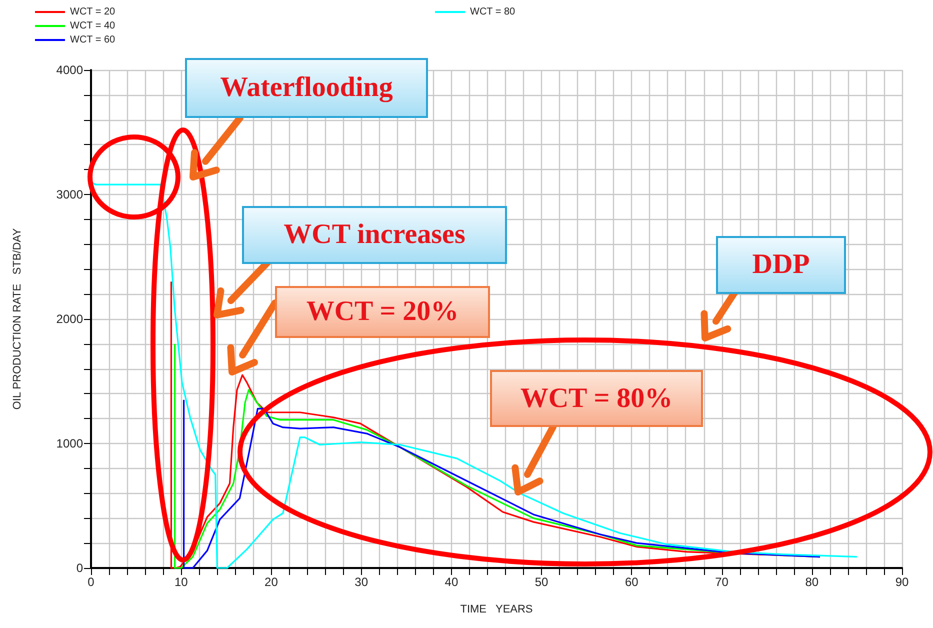 The width and height of the screenshot is (933, 628). What do you see at coordinates (181, 582) in the screenshot?
I see `x-tick-label: 10` at bounding box center [181, 582].